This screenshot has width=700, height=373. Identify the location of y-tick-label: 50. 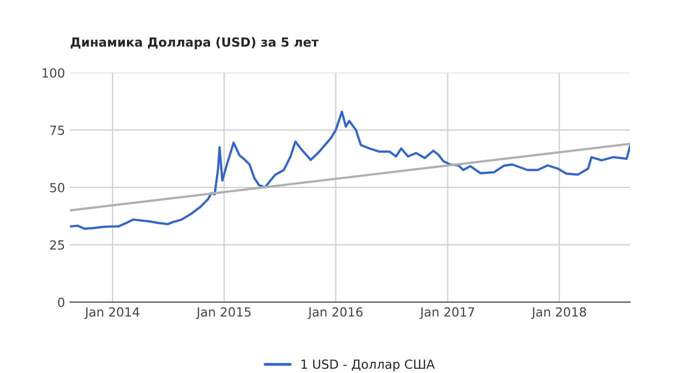
(57, 187).